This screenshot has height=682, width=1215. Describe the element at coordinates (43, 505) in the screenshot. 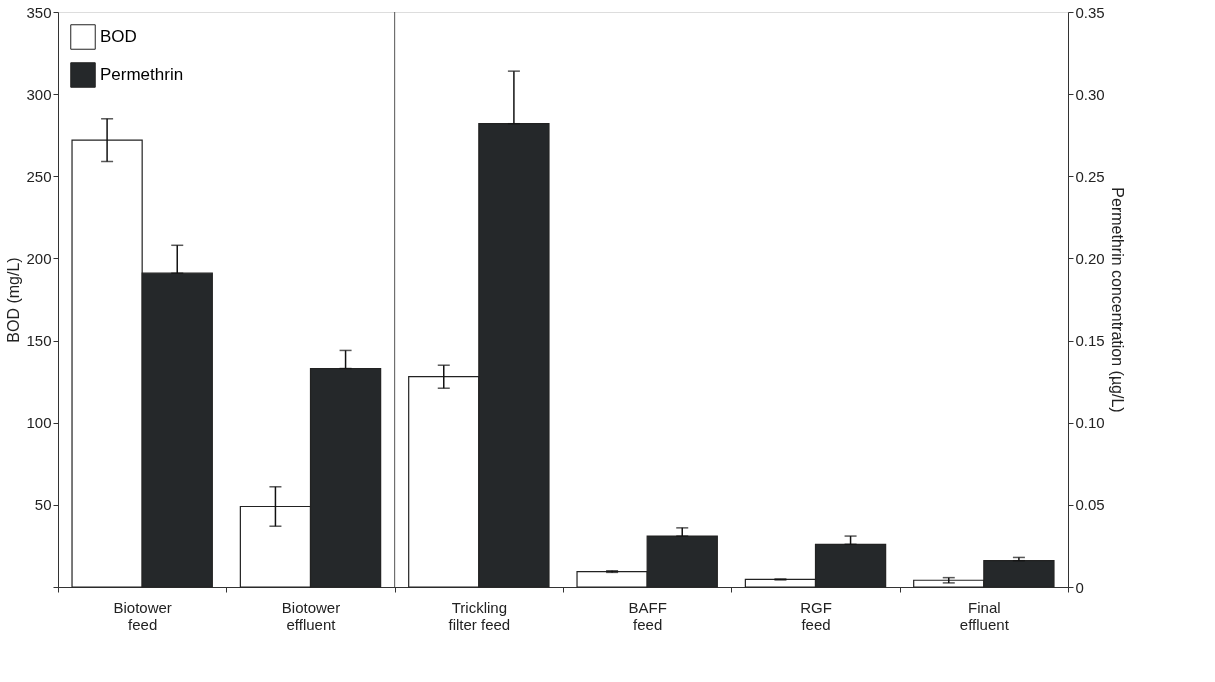

I see `y-tick-label: 50` at that location.